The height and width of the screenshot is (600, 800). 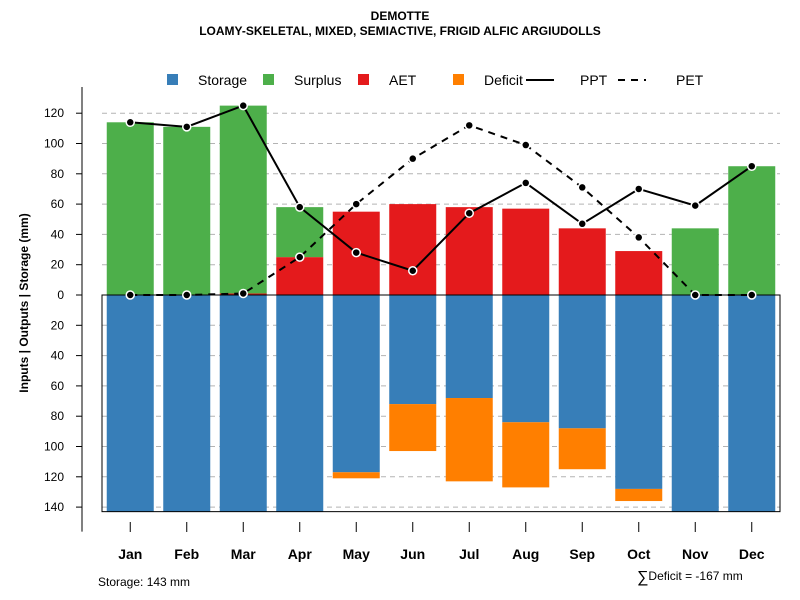 I want to click on x-tick-label: Mar, so click(x=243, y=554).